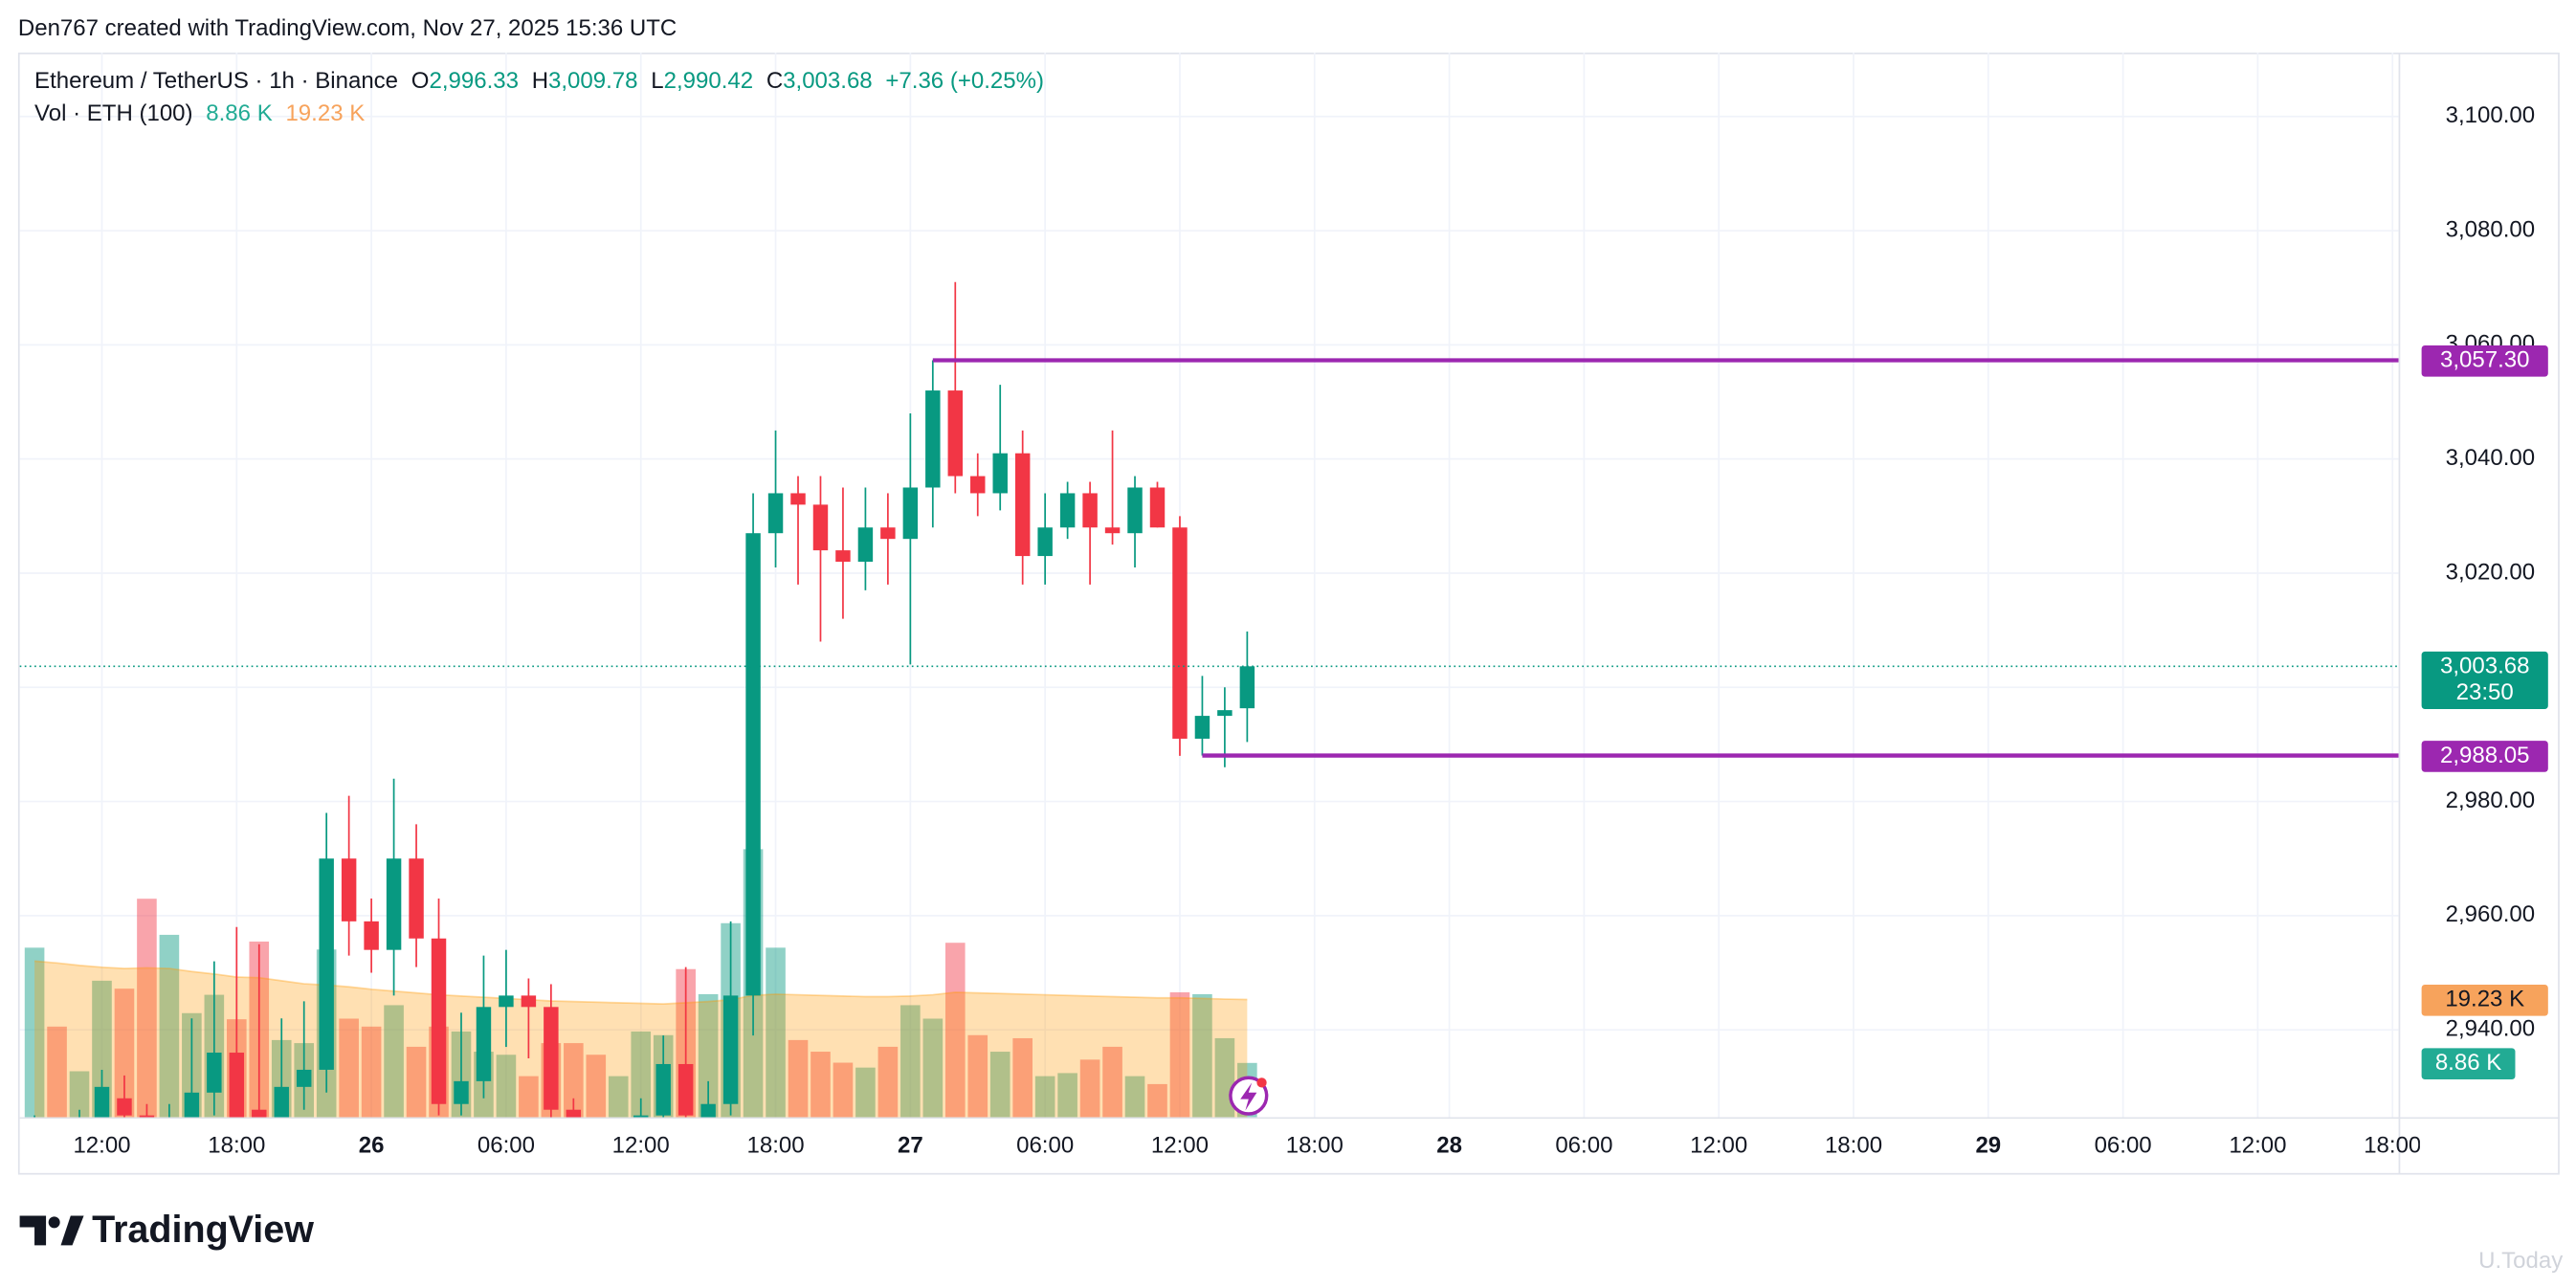 The height and width of the screenshot is (1288, 2576). Describe the element at coordinates (2490, 572) in the screenshot. I see `y-tick-label: 3,020.00` at that location.